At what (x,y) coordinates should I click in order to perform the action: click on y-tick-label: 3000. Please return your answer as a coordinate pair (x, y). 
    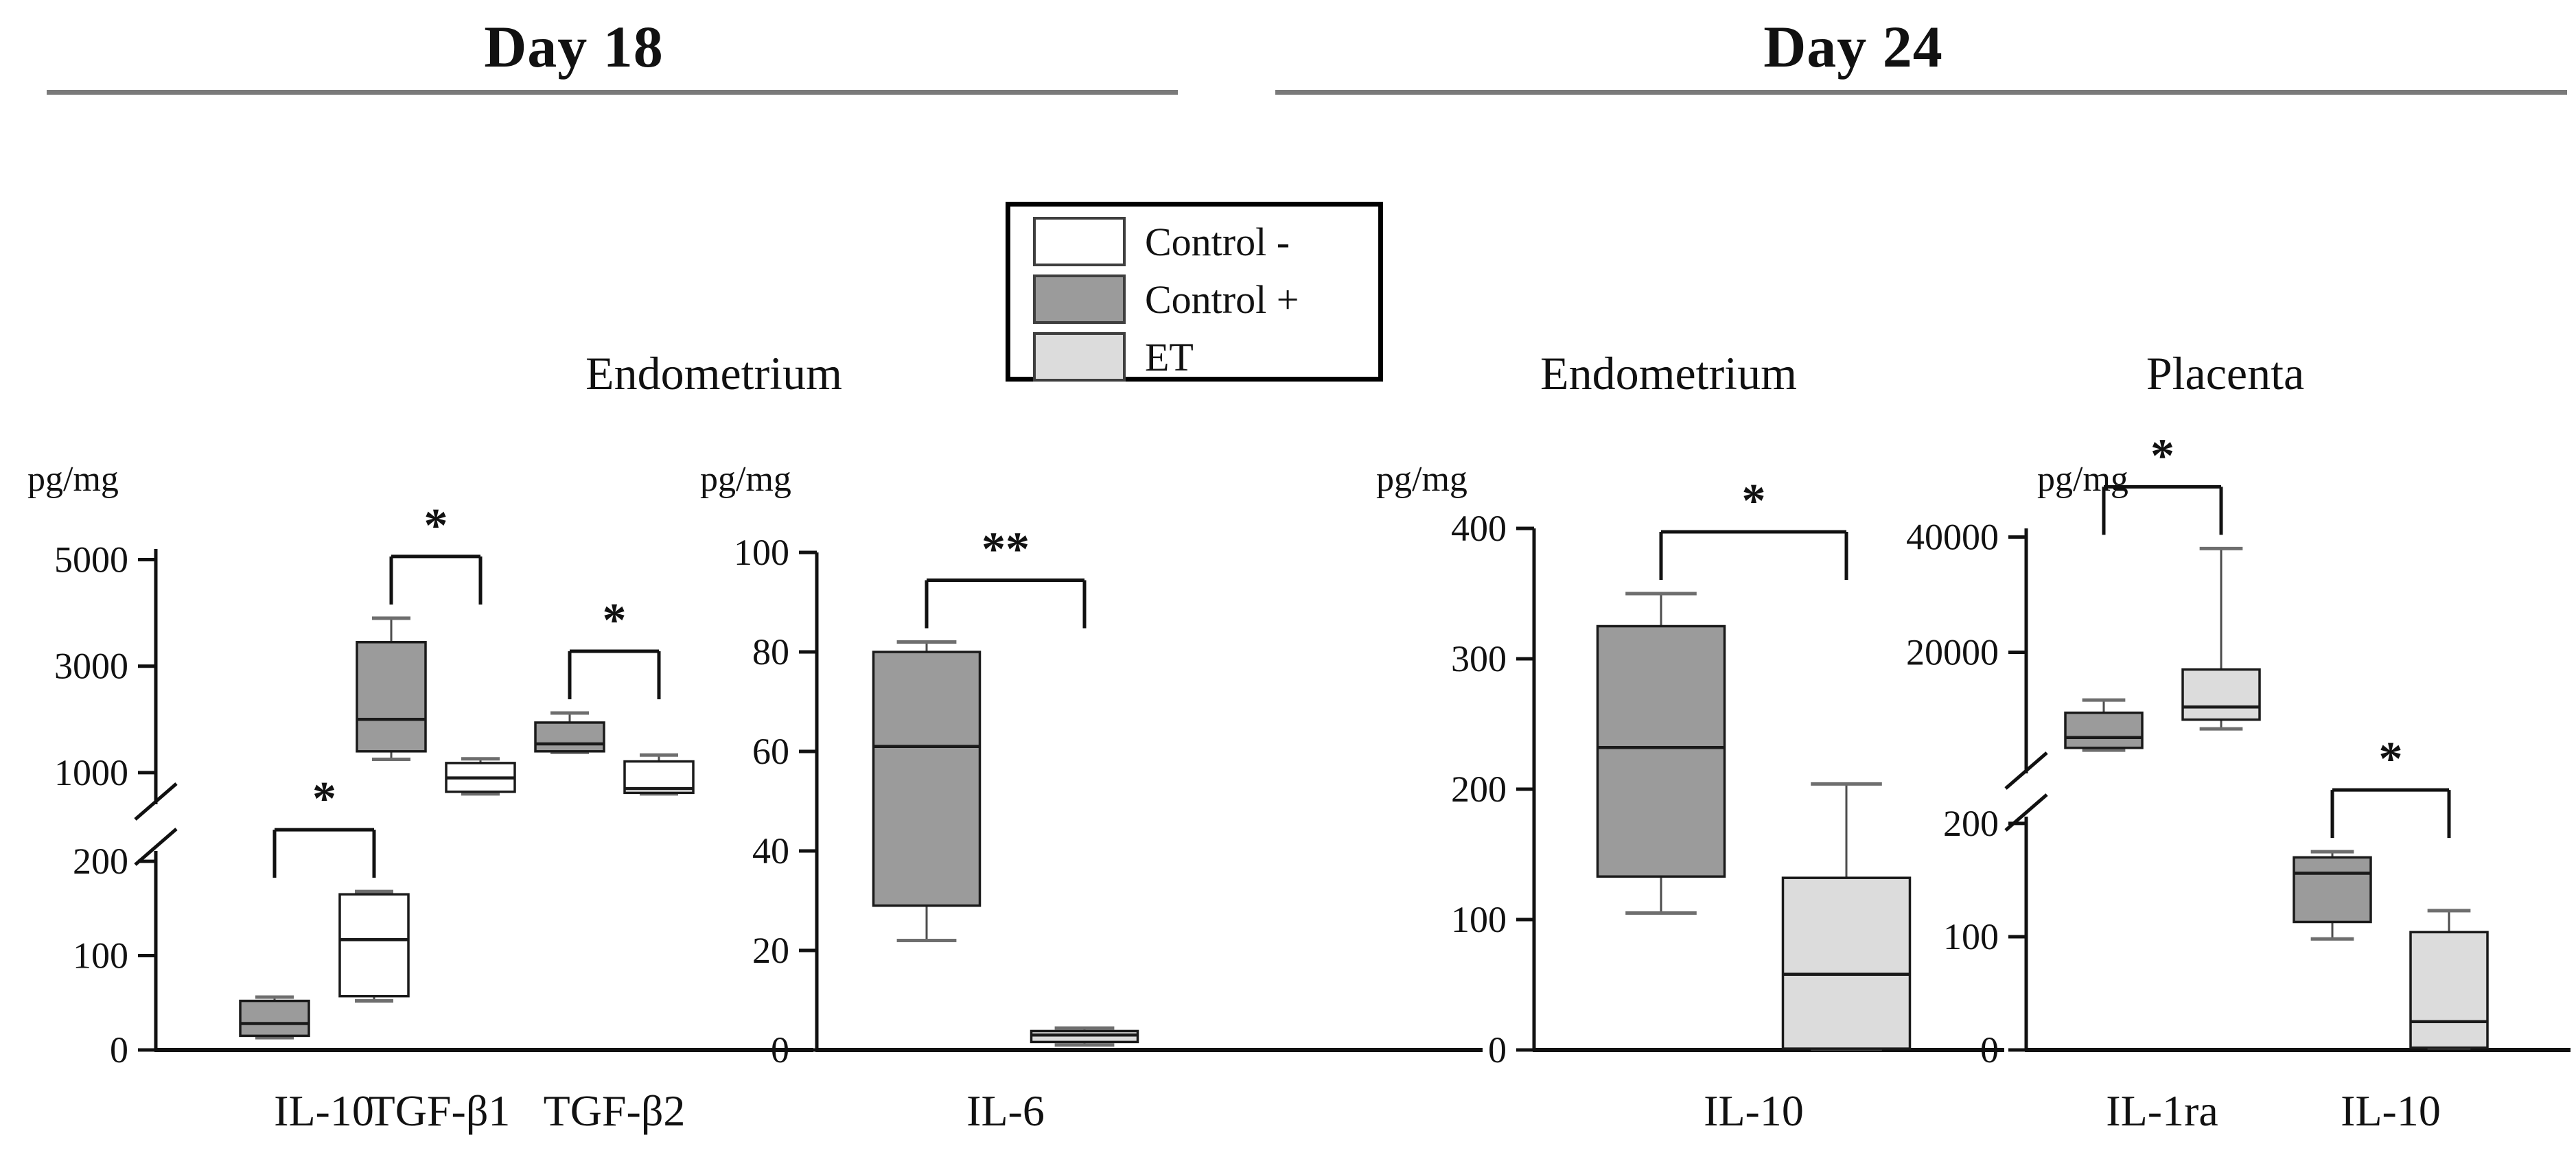
    Looking at the image, I should click on (91, 666).